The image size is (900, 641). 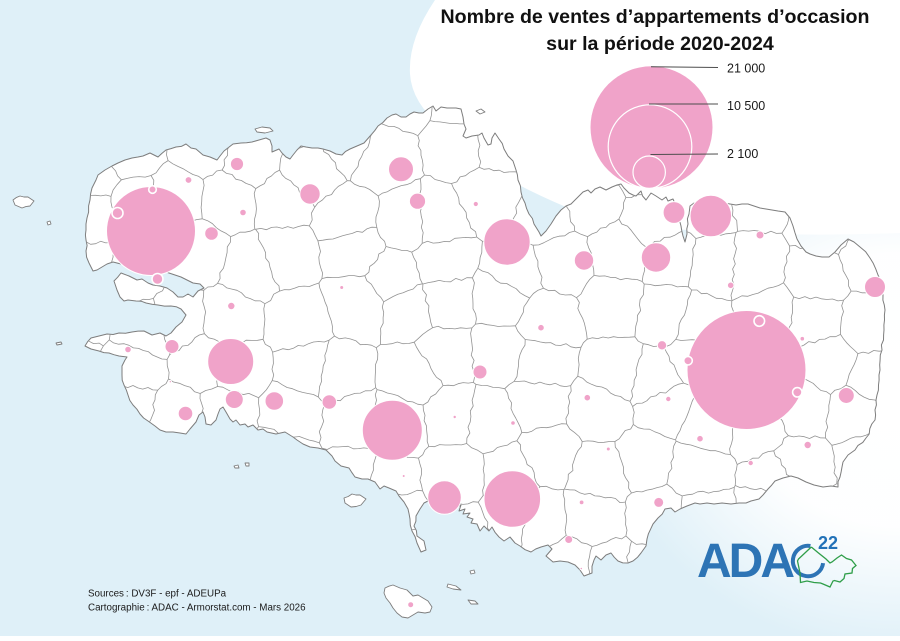 What do you see at coordinates (828, 543) in the screenshot?
I see `svg-text: 22` at bounding box center [828, 543].